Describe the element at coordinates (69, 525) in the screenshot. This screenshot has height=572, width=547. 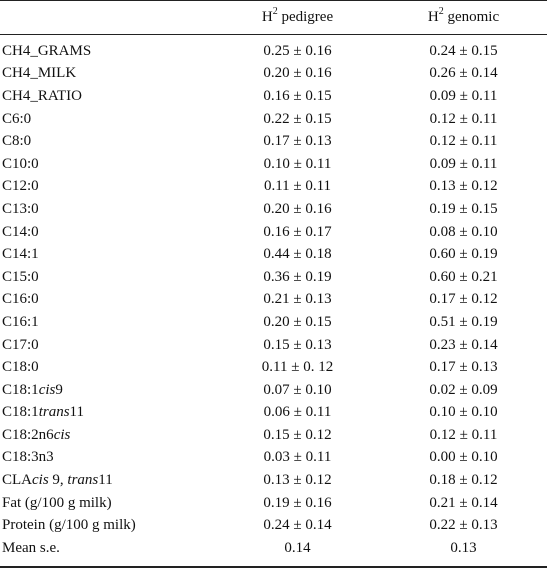
I see `trait-name: Protein (g/100 g milk)` at that location.